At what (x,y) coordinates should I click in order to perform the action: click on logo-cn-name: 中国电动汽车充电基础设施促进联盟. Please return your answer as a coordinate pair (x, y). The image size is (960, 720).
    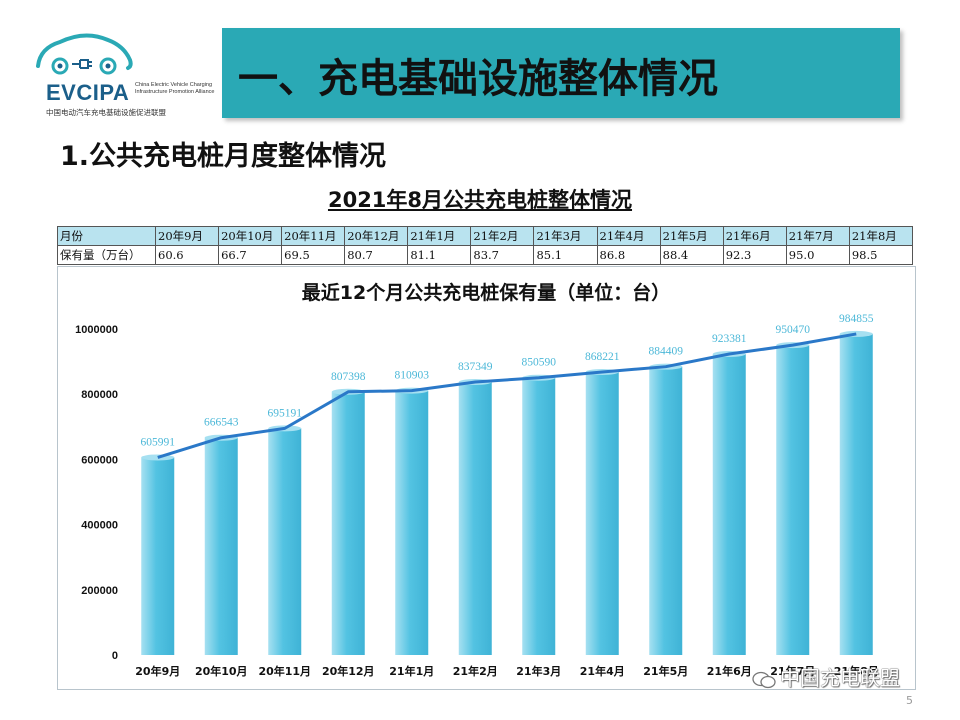
    Looking at the image, I should click on (106, 112).